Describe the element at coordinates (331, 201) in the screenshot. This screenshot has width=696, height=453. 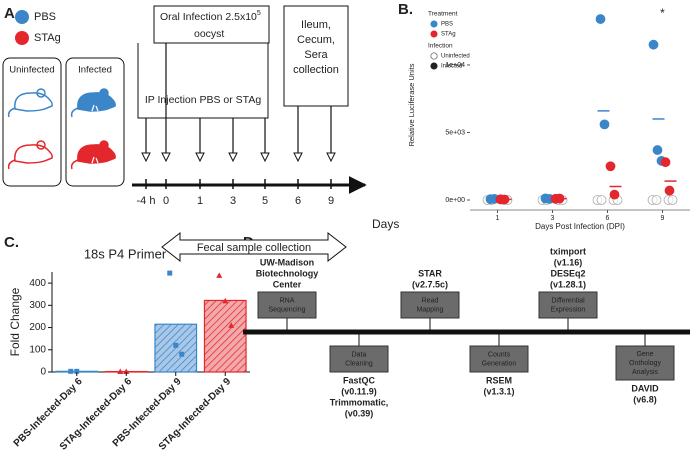
I see `timepoint-label: 9` at that location.